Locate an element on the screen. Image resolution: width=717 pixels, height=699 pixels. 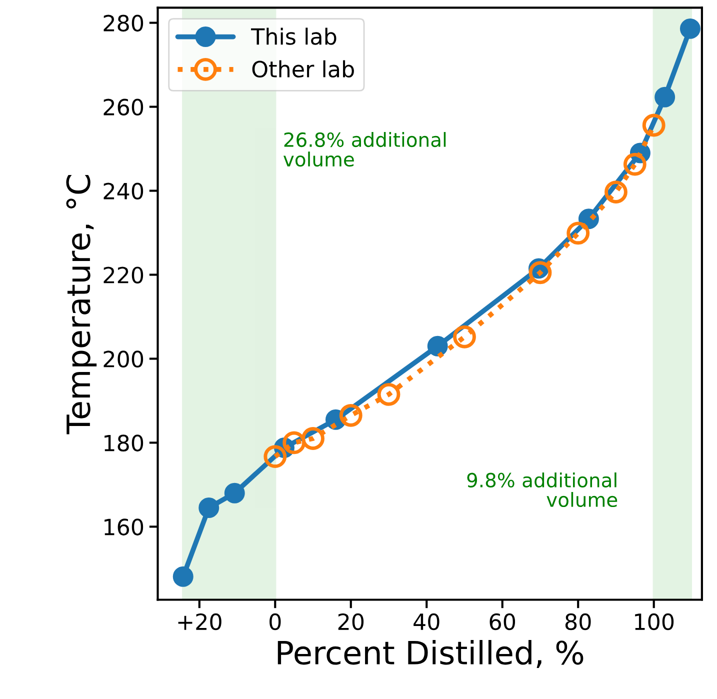
y-tick-label: 240 is located at coordinates (124, 191).